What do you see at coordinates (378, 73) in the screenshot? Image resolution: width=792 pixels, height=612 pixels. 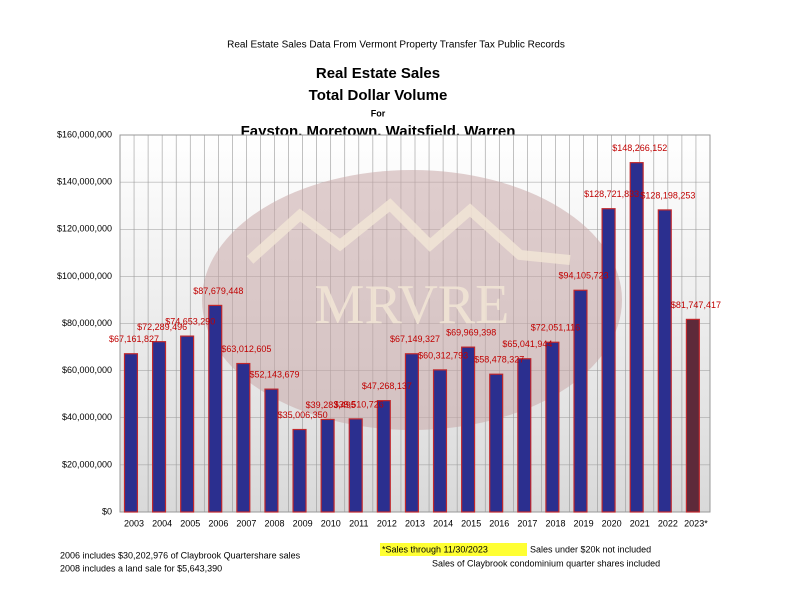 I see `chart-title: Real Estate Sales` at bounding box center [378, 73].